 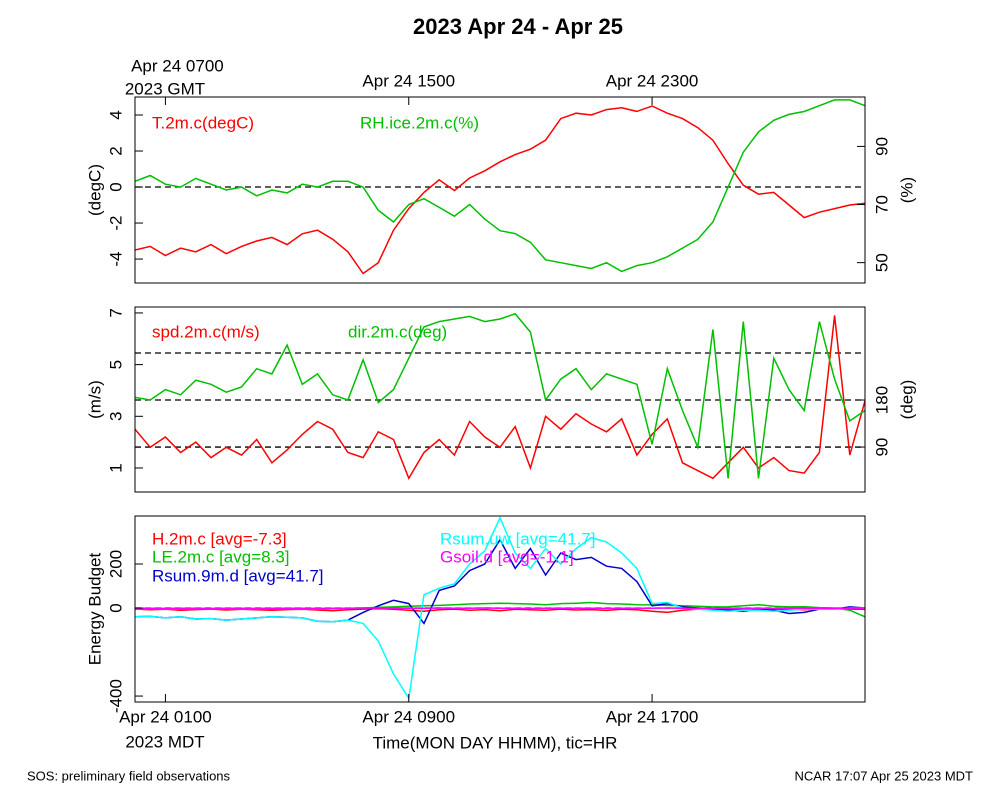 What do you see at coordinates (94, 399) in the screenshot?
I see `y-axis-label: (m/s)` at bounding box center [94, 399].